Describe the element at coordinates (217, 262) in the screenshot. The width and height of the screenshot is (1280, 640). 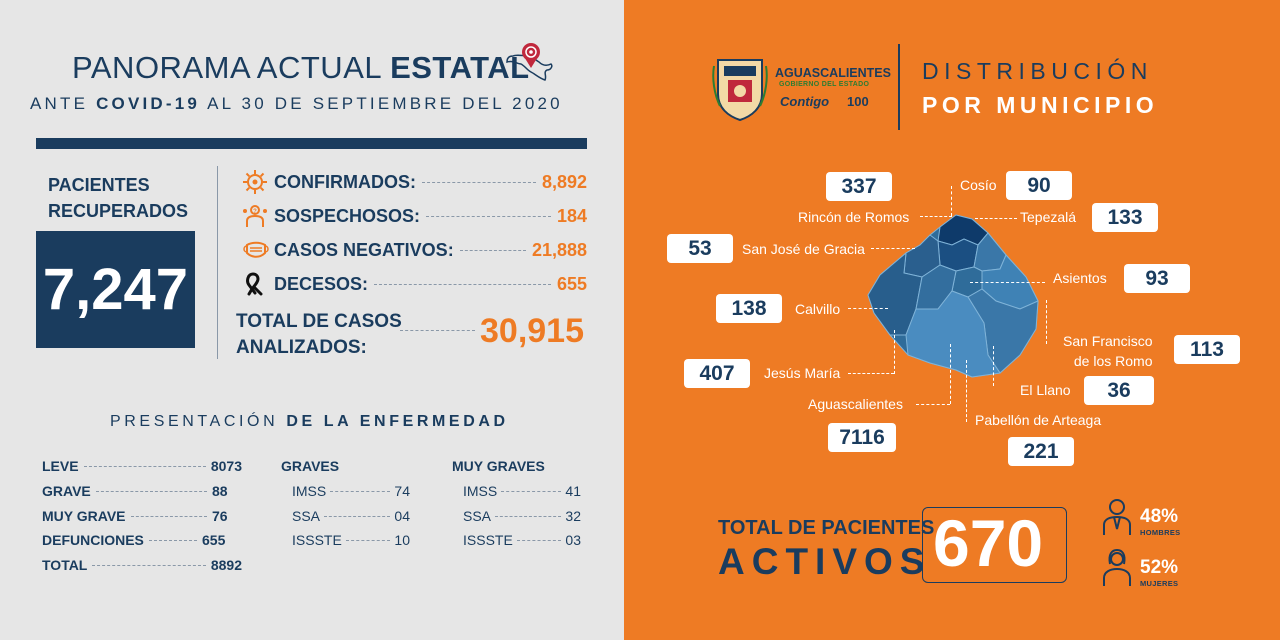
I see `vertical-divider` at that location.